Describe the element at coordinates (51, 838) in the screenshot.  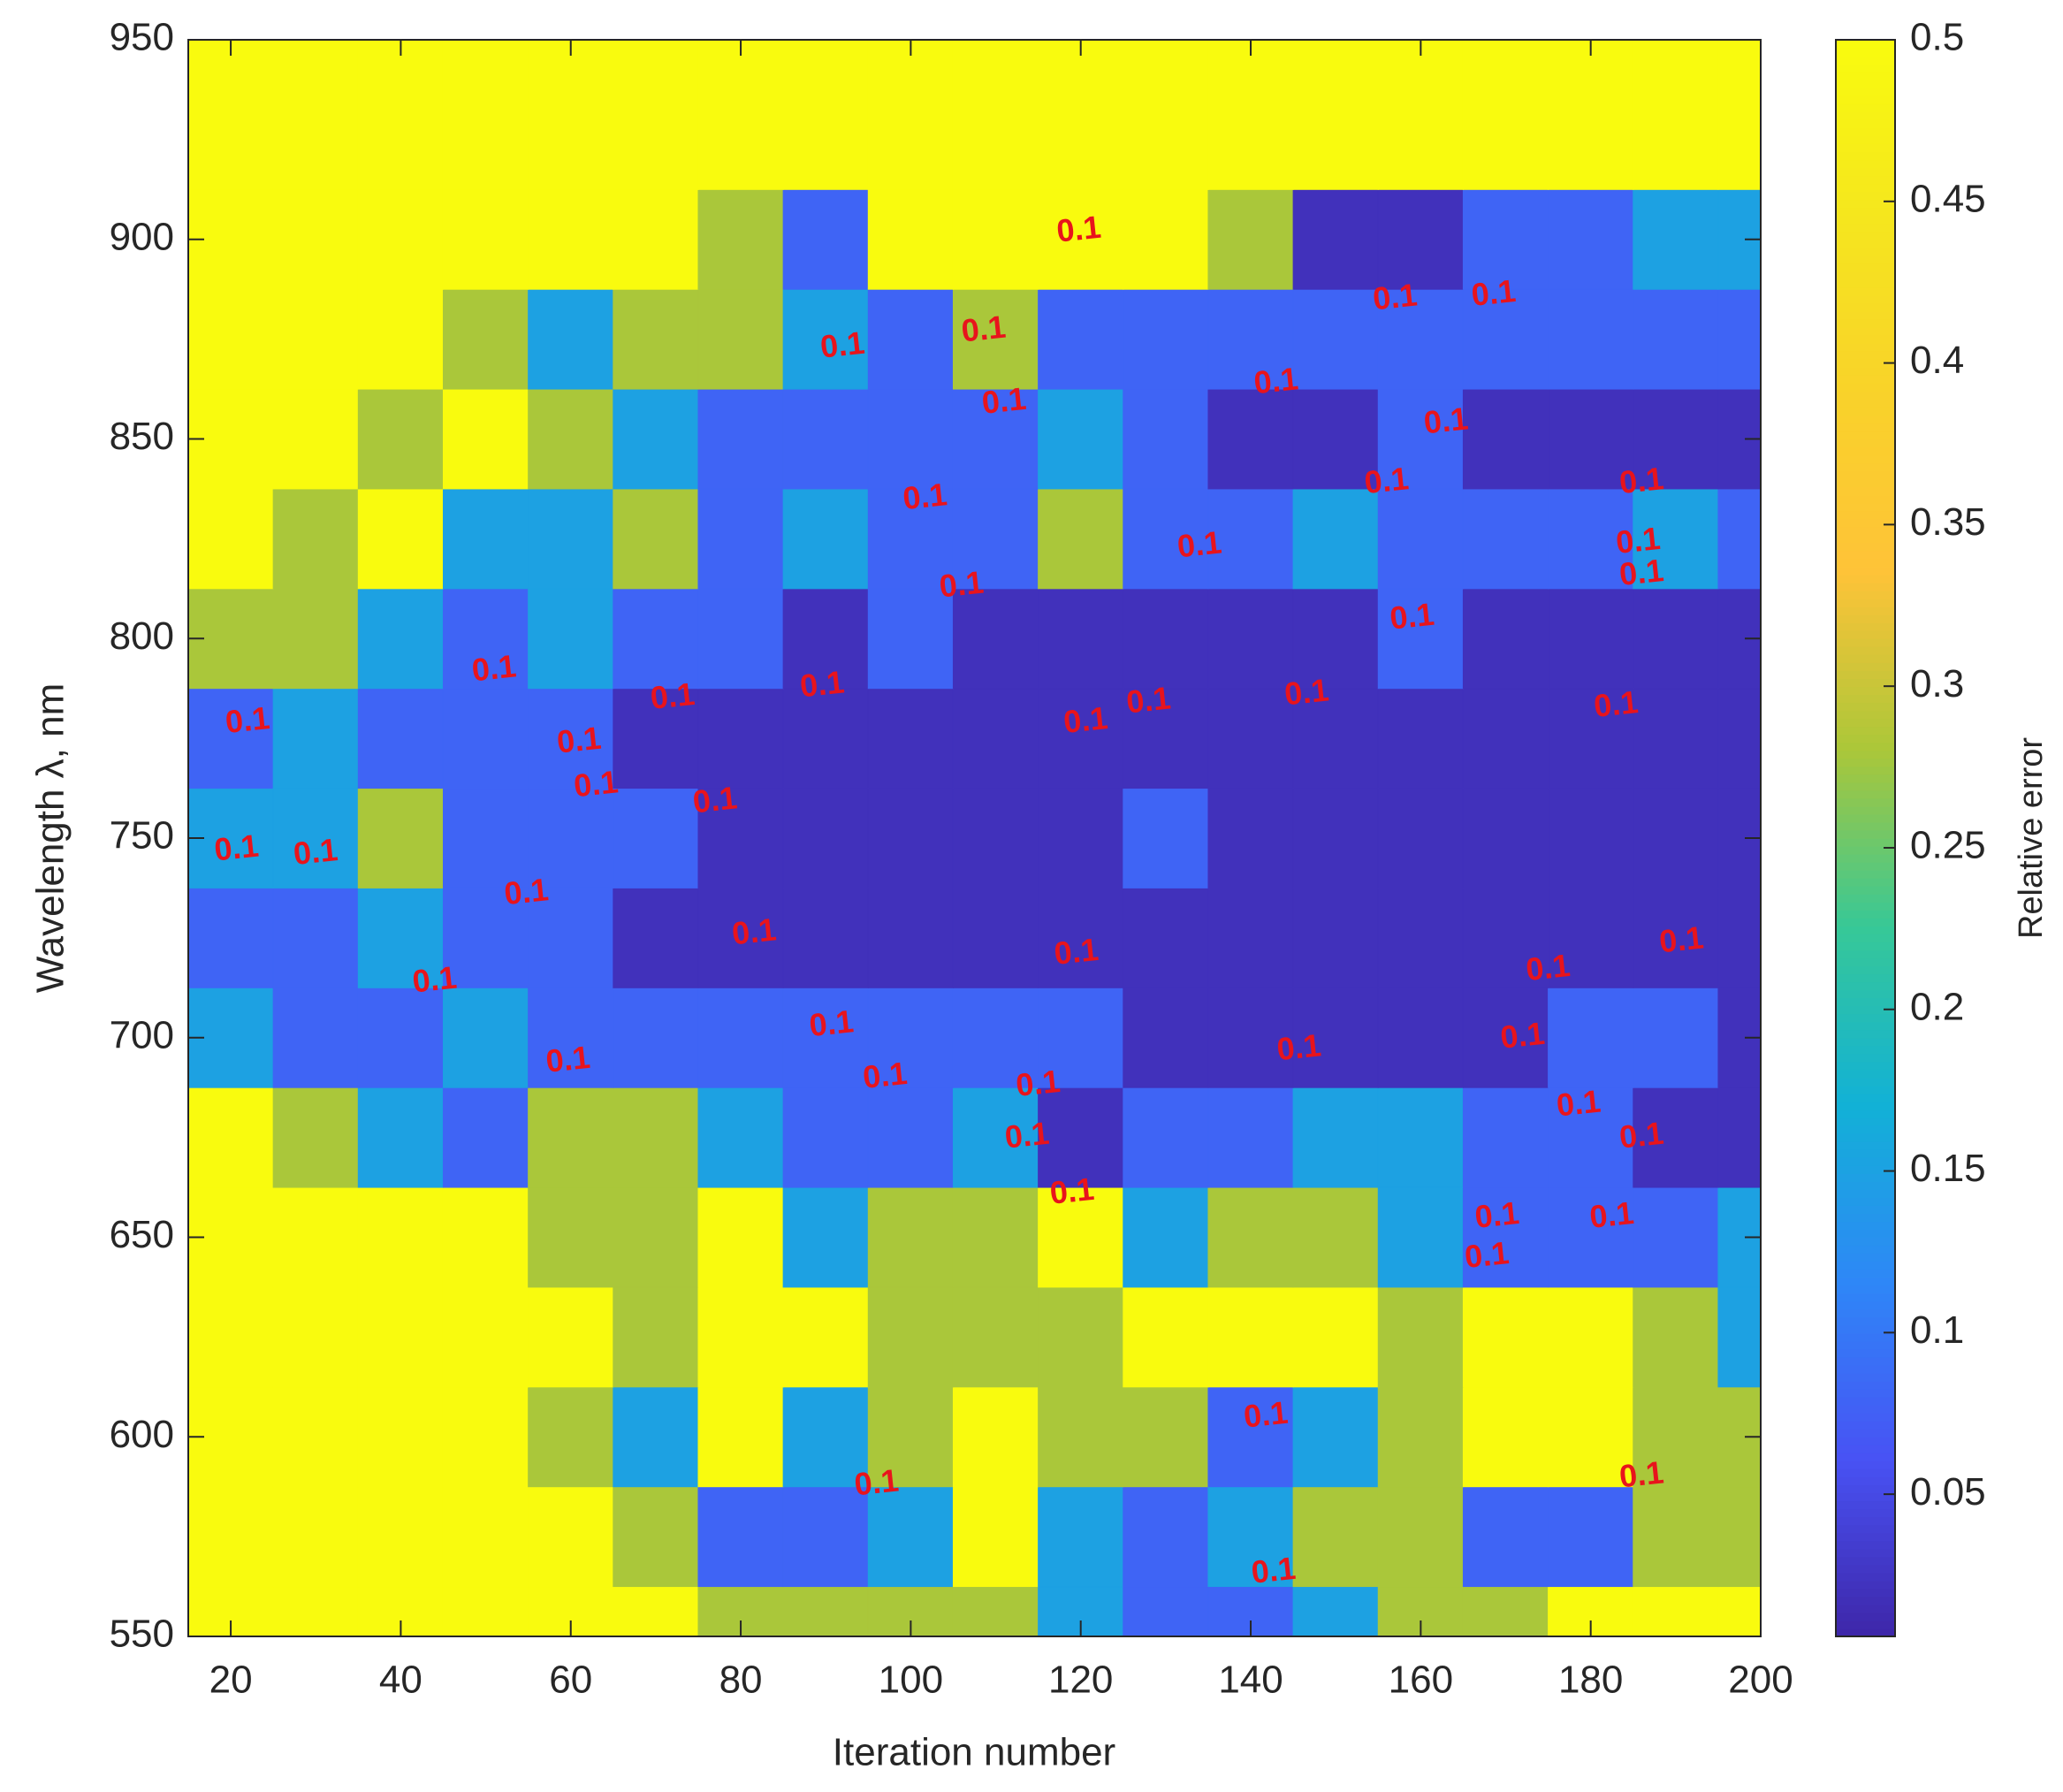
I see `y-axis-label: Wavelength λ, nm` at that location.